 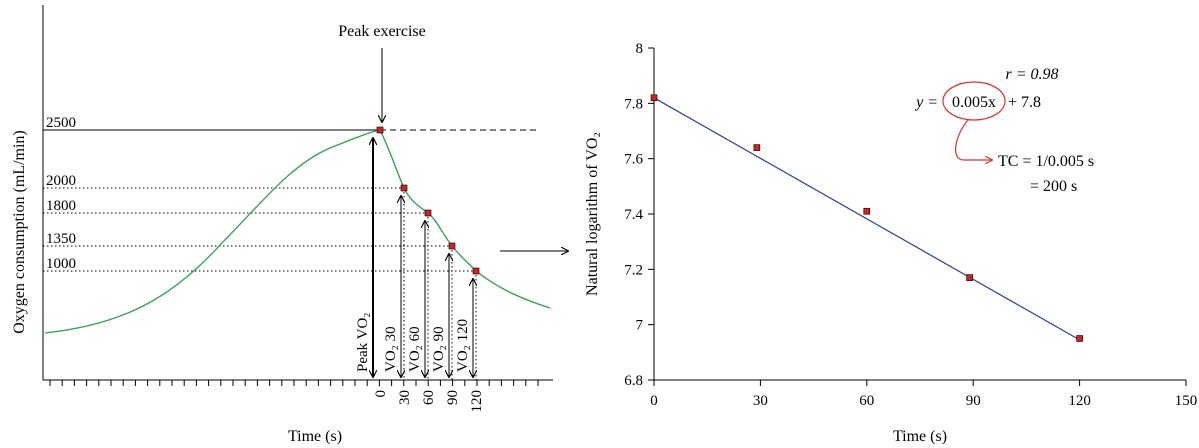 I want to click on right-y-tick-label: 7.6, so click(x=633, y=160).